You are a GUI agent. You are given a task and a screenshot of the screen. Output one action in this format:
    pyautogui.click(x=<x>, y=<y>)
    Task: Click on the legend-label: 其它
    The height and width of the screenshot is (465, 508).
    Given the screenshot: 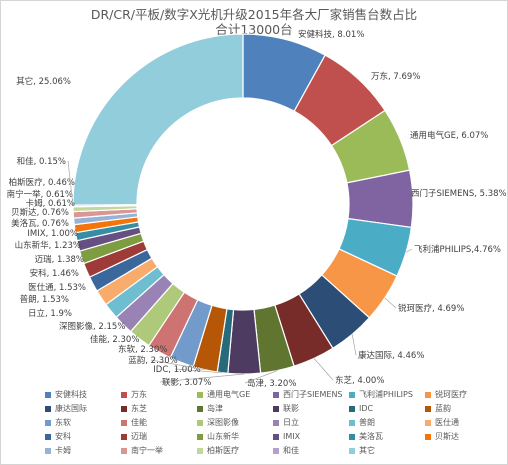 What is the action you would take?
    pyautogui.click(x=367, y=450)
    